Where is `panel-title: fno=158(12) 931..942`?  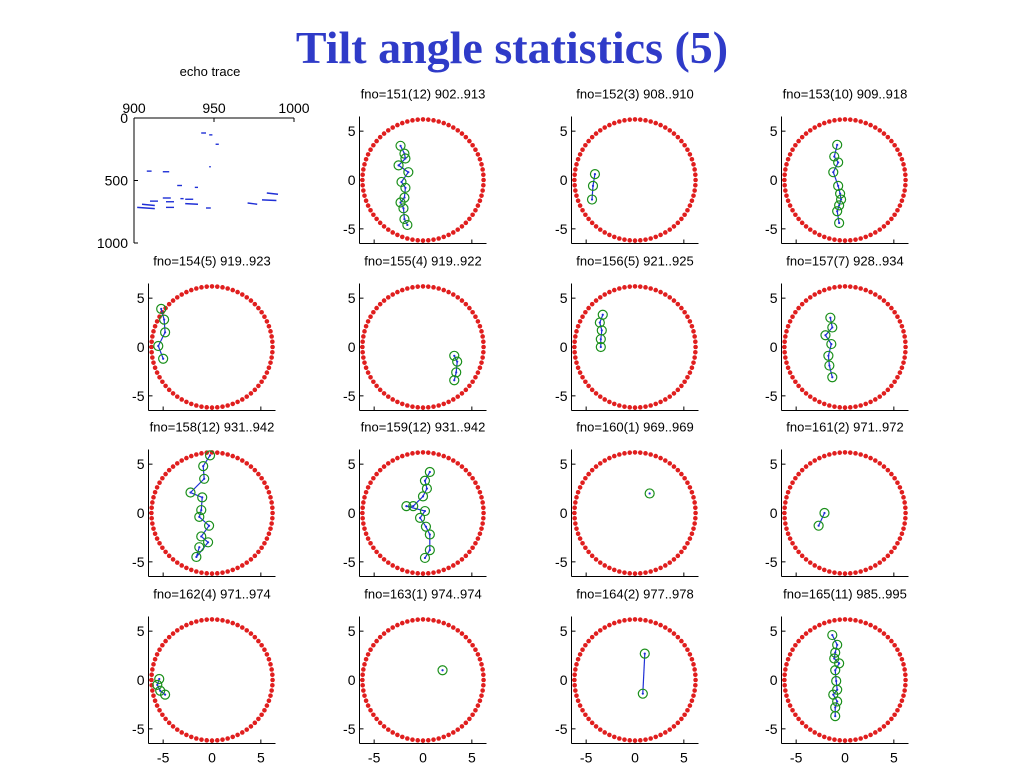
panel-title: fno=158(12) 931..942 is located at coordinates (212, 427).